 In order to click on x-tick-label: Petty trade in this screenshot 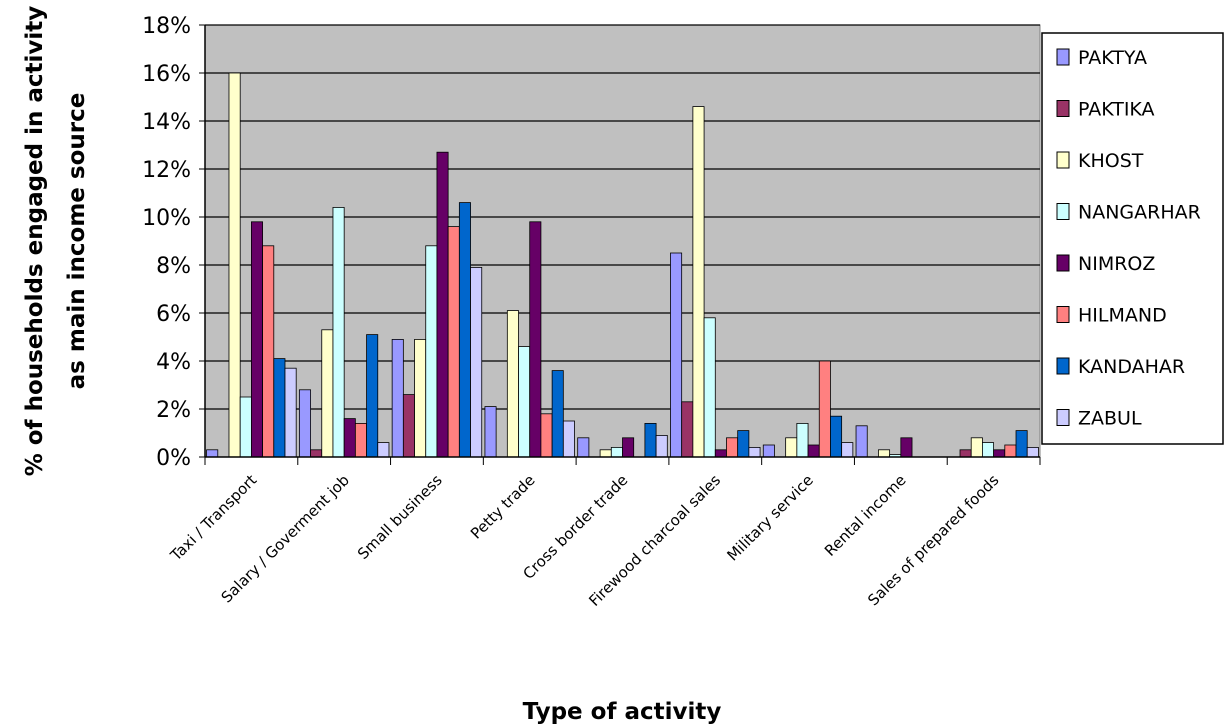, I will do `click(503, 507)`.